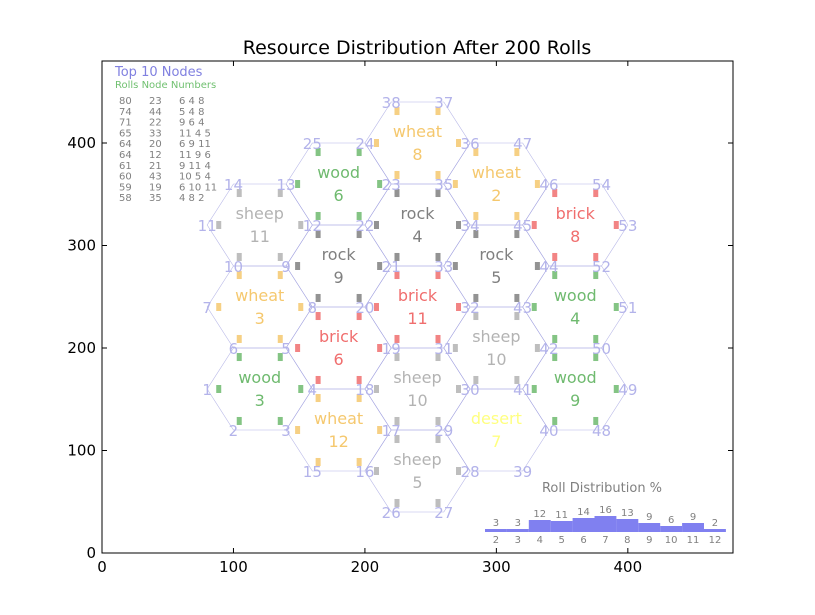 This screenshot has height=615, width=815. What do you see at coordinates (338, 172) in the screenshot?
I see `tile-resource-label: wood` at bounding box center [338, 172].